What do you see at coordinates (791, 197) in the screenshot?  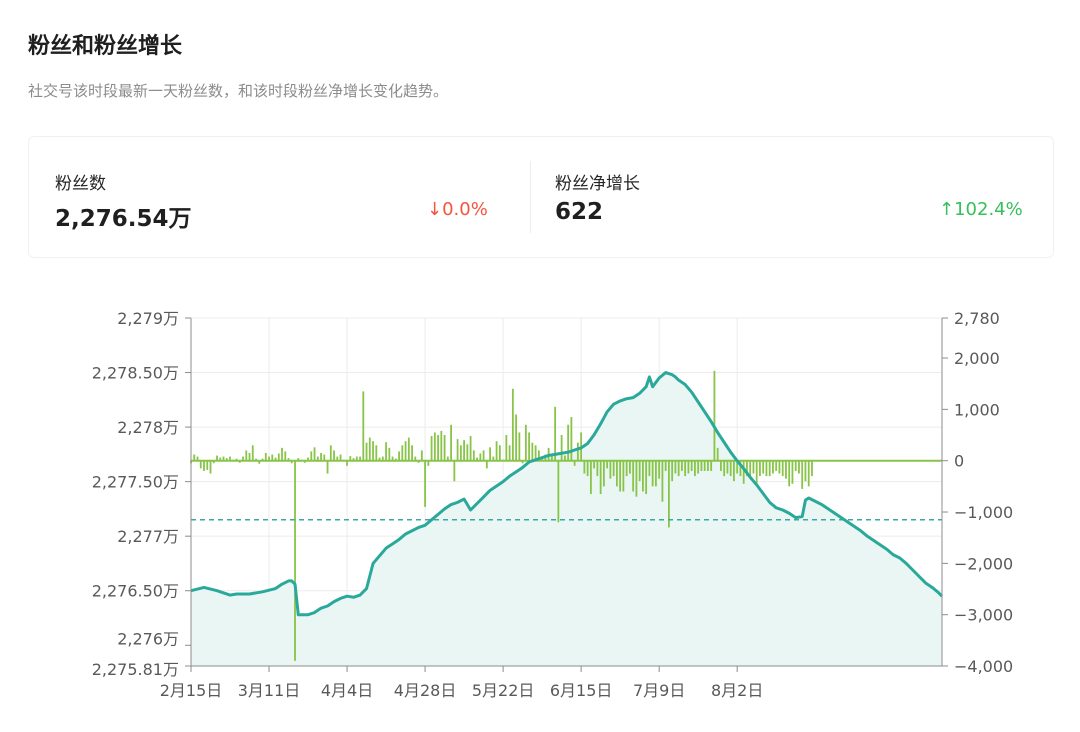 I see `net-growth-metric: 粉丝净增长 622 ↑102.4%` at bounding box center [791, 197].